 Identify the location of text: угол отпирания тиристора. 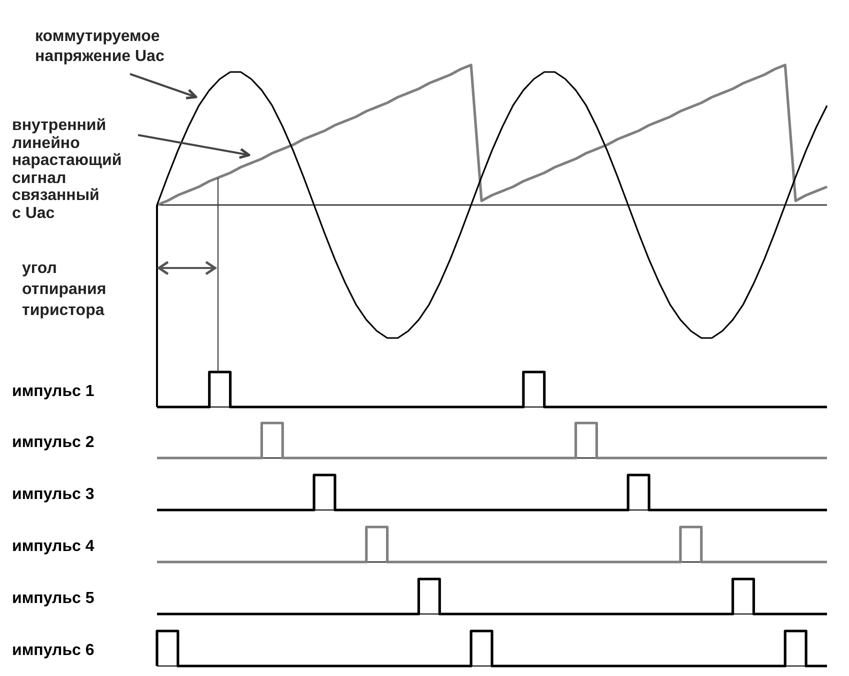
(64, 290).